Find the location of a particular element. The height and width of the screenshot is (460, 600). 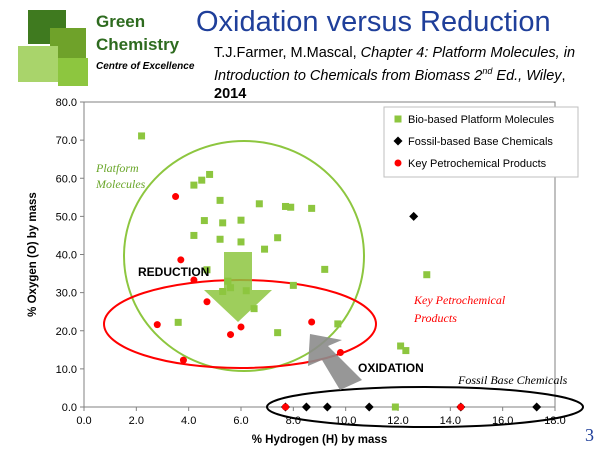

gcce-logo: Green Chemistry Centre of Excellence is located at coordinates (102, 46).